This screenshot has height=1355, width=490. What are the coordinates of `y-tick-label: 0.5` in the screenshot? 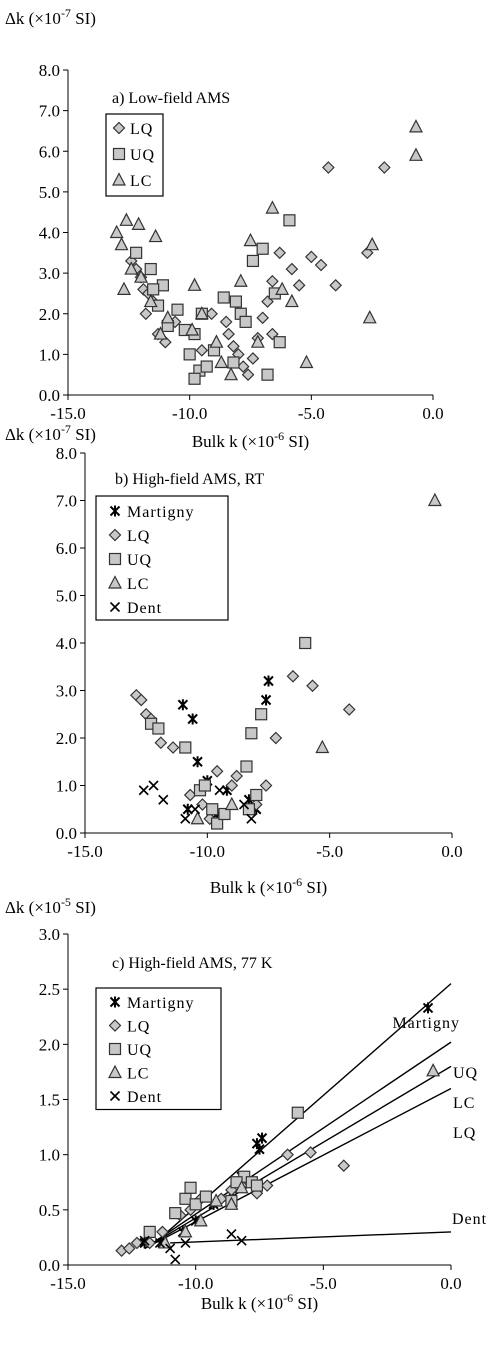 It's located at (49, 1210).